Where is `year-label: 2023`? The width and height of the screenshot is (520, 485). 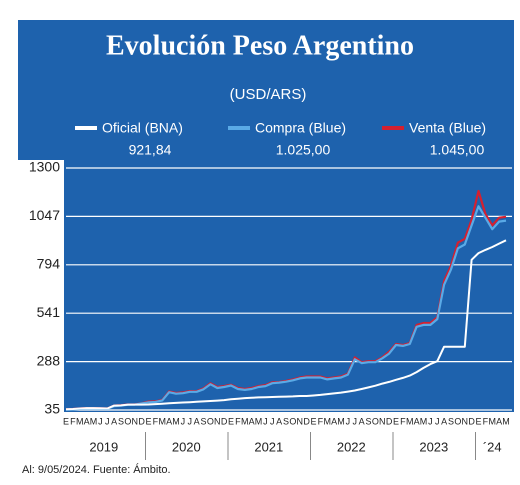 year-label: 2023 is located at coordinates (433, 446).